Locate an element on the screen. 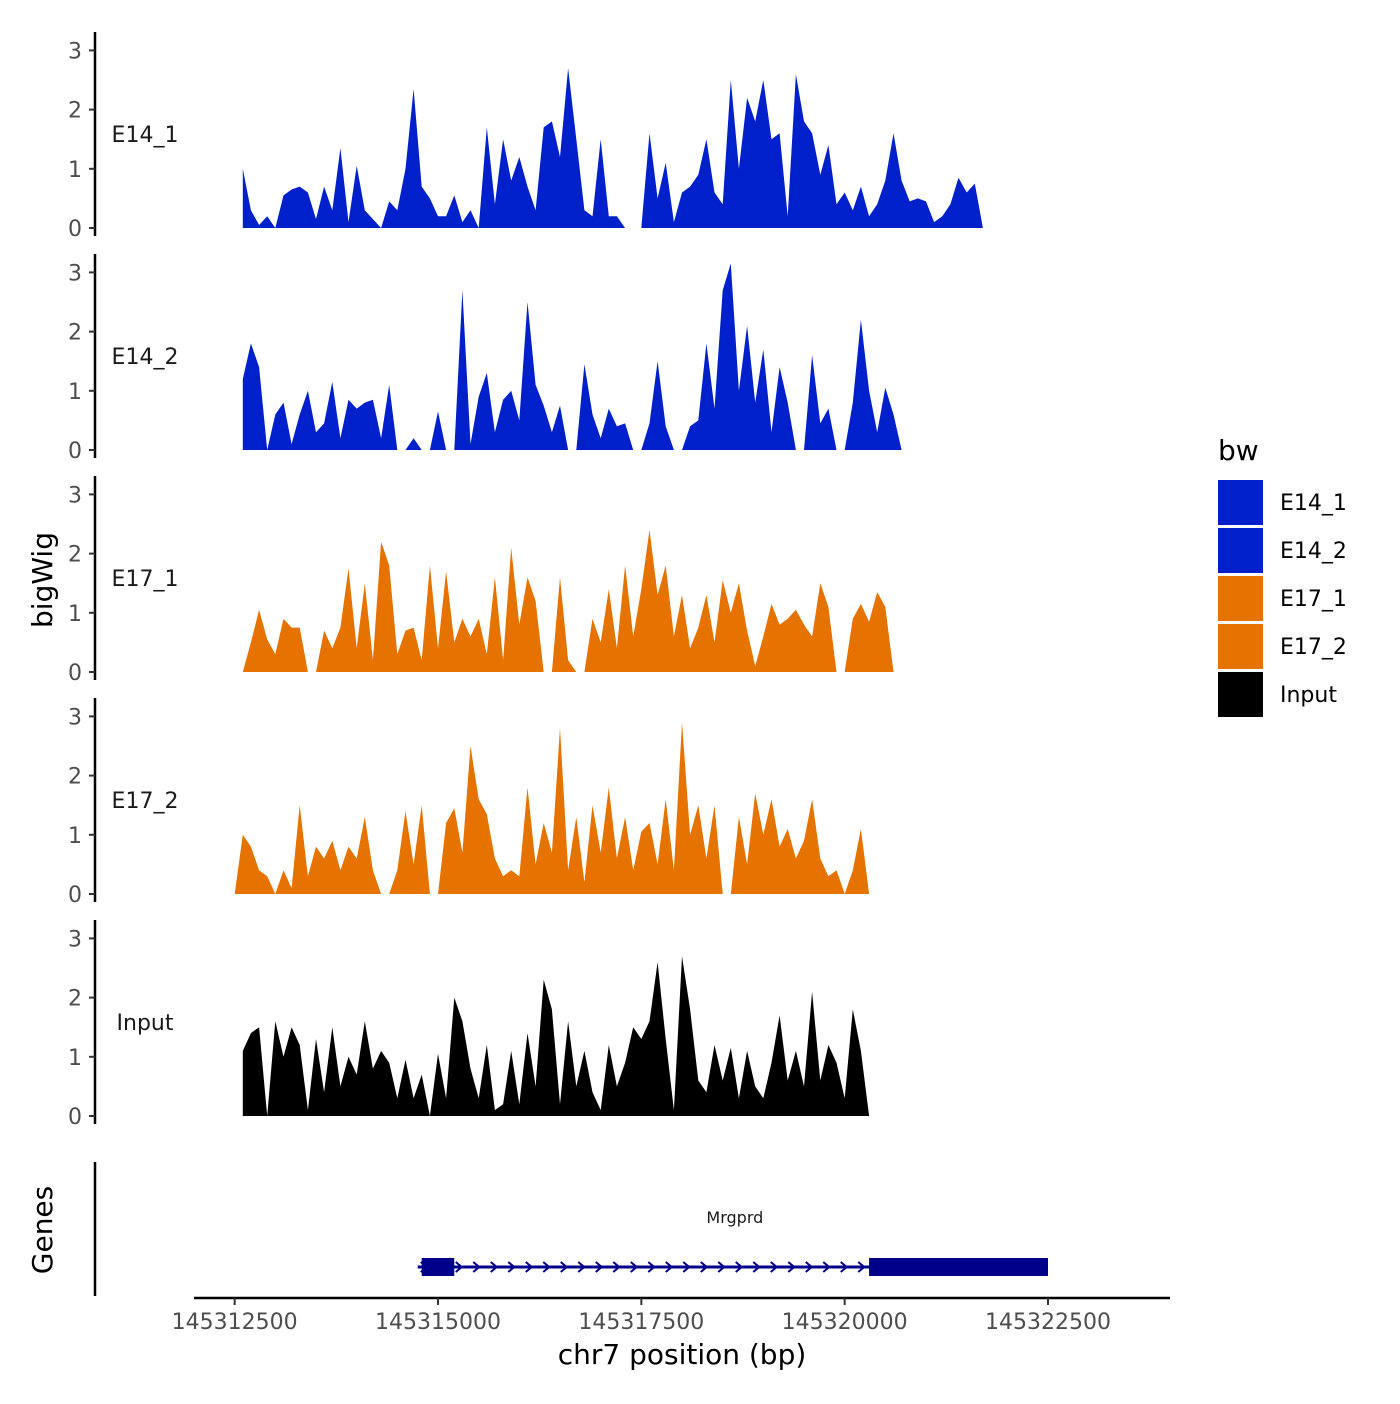 This screenshot has width=1400, height=1404. track-E14_1: 0 1 2 3 E14_1 is located at coordinates (525, 137).